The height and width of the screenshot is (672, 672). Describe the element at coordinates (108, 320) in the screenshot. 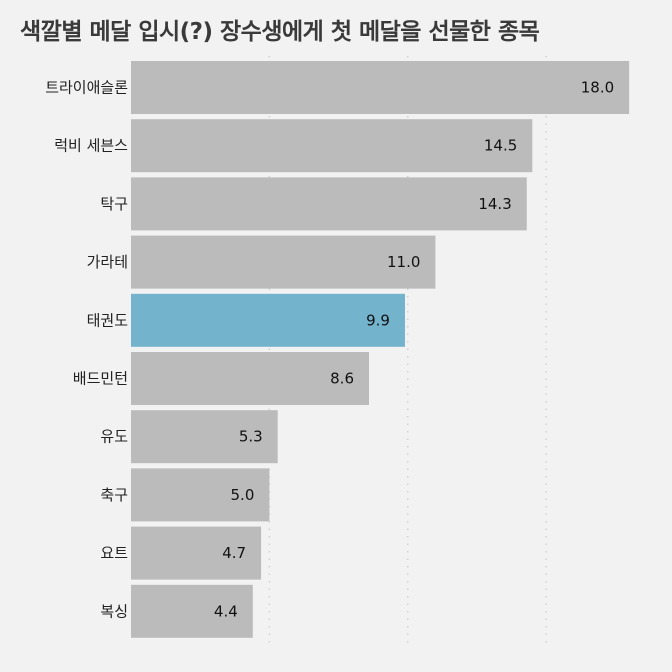

I see `category-label: 태권도` at that location.